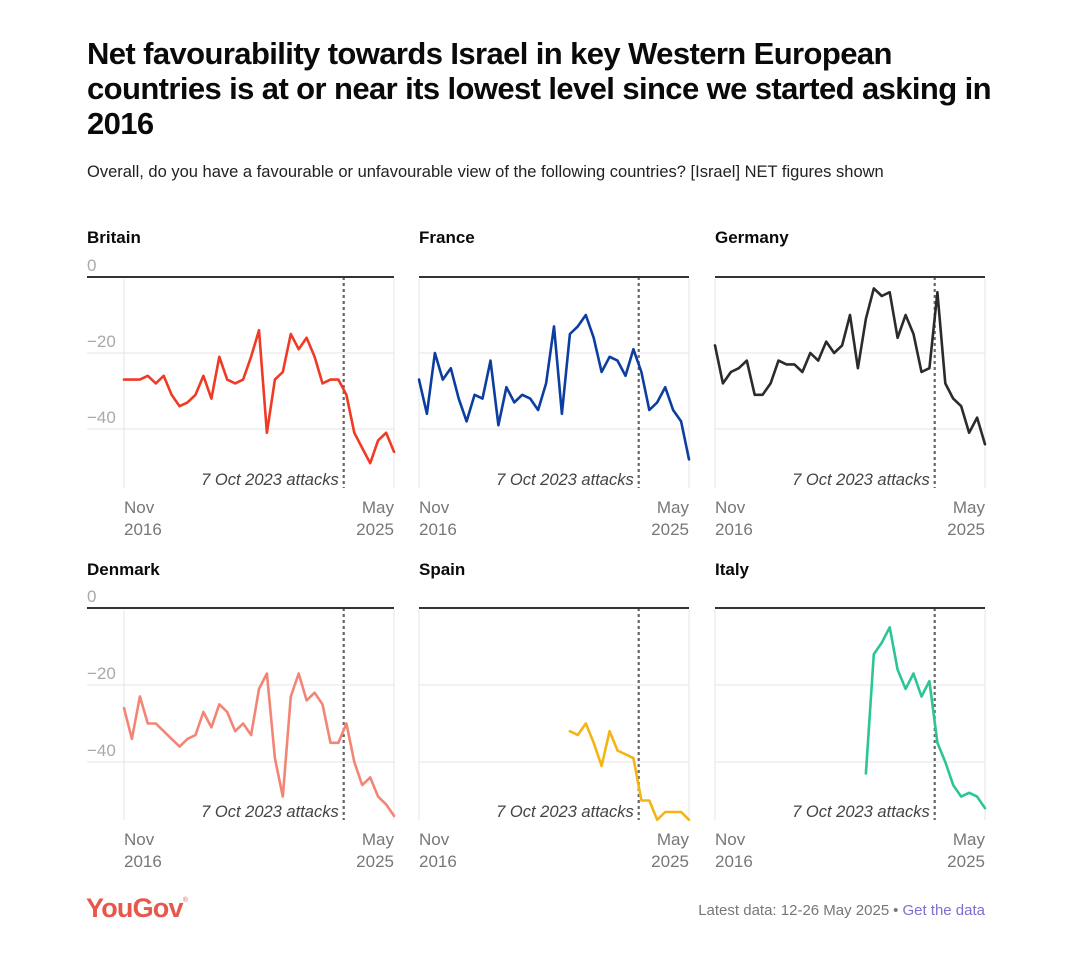 The image size is (1087, 969). Describe the element at coordinates (259, 396) in the screenshot. I see `series-line-britain` at that location.